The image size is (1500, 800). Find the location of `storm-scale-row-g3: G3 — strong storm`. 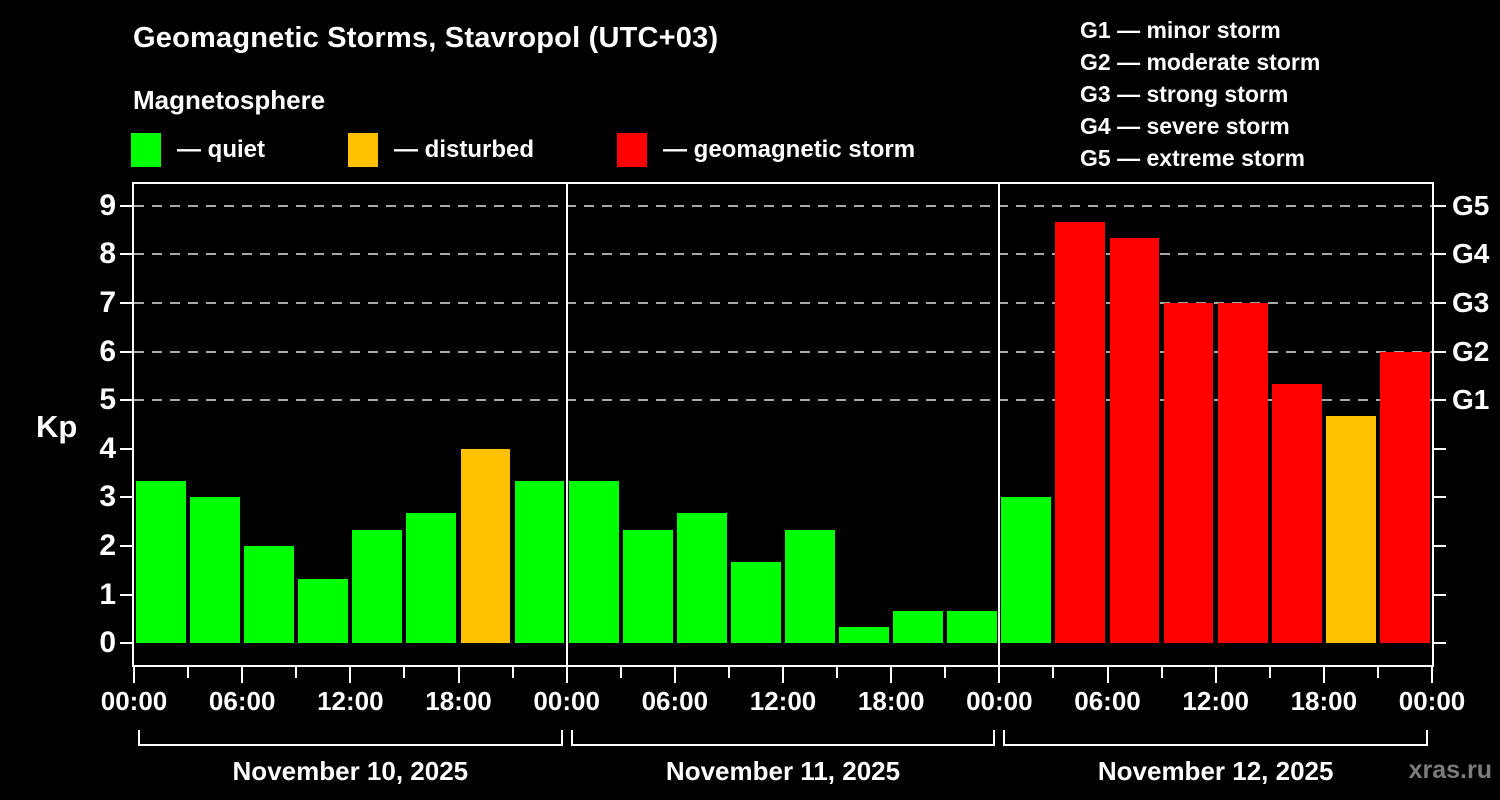

storm-scale-row-g3: G3 — strong storm is located at coordinates (1184, 94).